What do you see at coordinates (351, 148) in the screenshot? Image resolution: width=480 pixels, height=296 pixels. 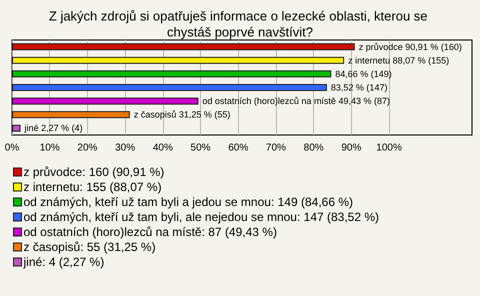 I see `x-tick-label: 90%` at bounding box center [351, 148].